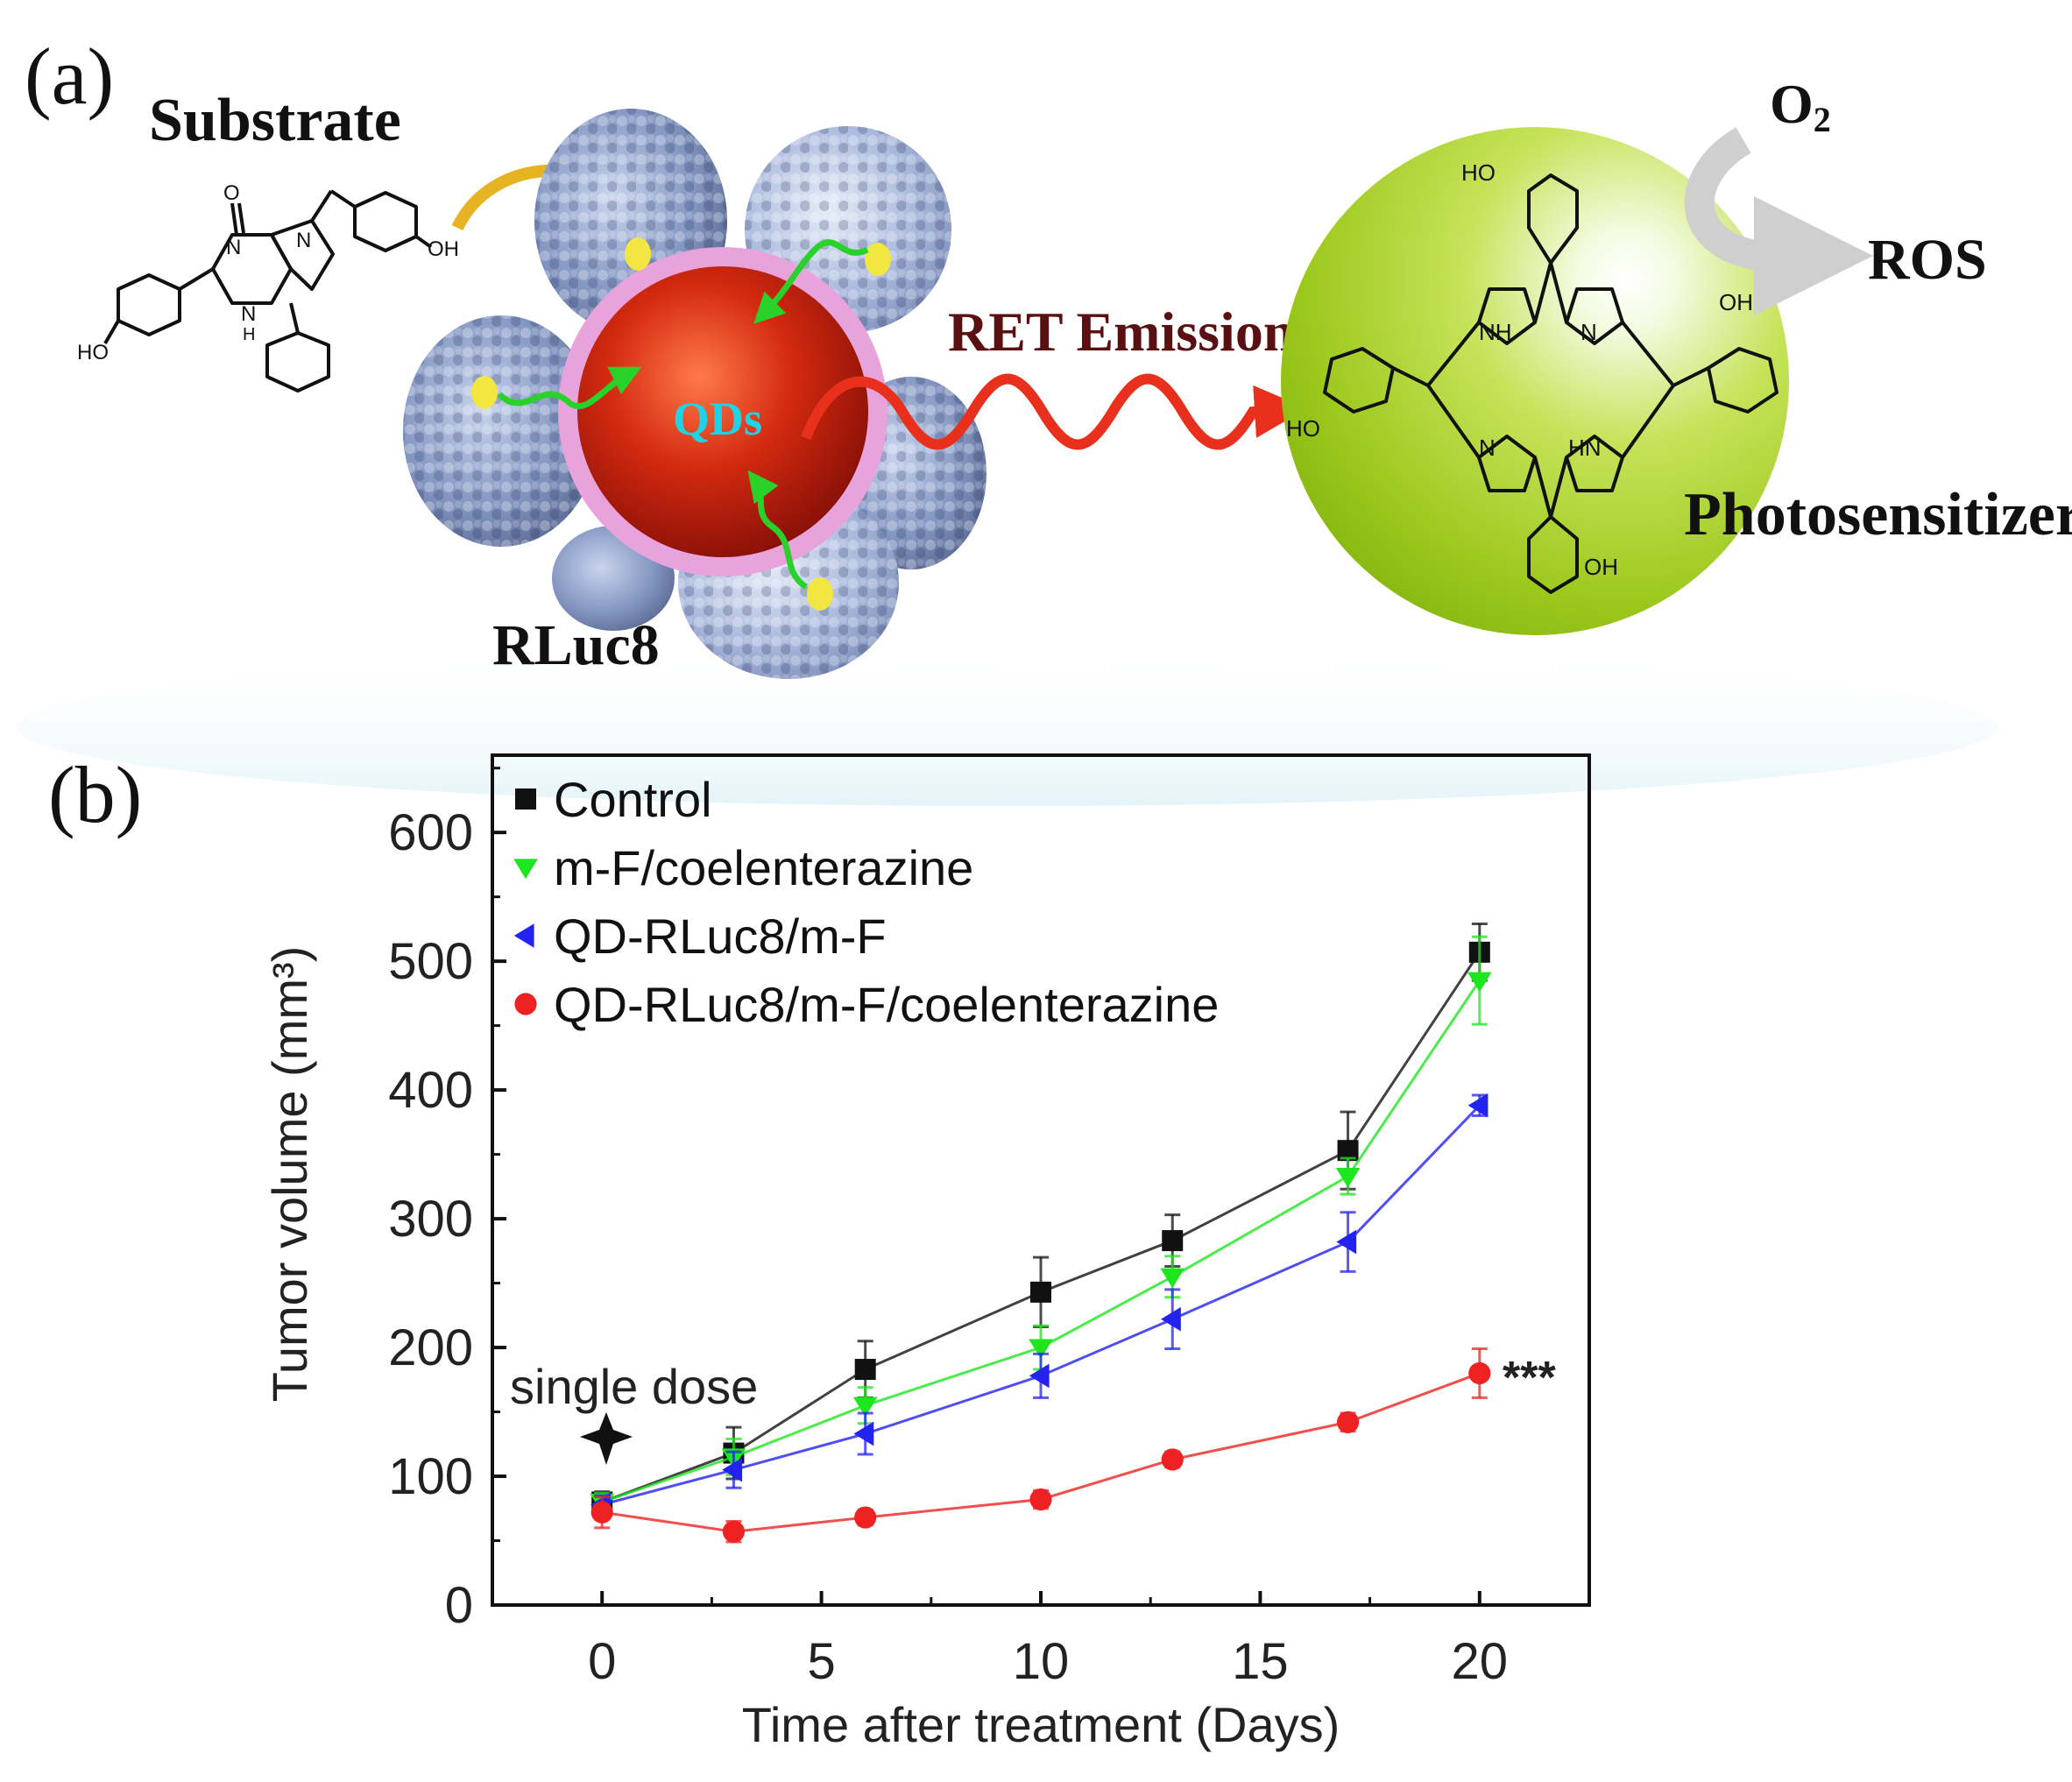 The image size is (2072, 1782). What do you see at coordinates (576, 645) in the screenshot?
I see `rluc8-label: RLuc8` at bounding box center [576, 645].